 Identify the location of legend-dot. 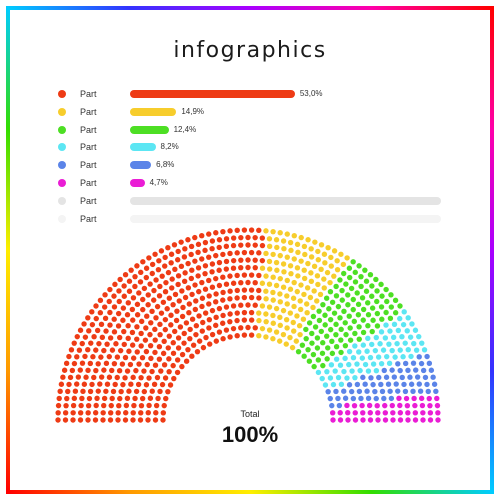
(62, 200).